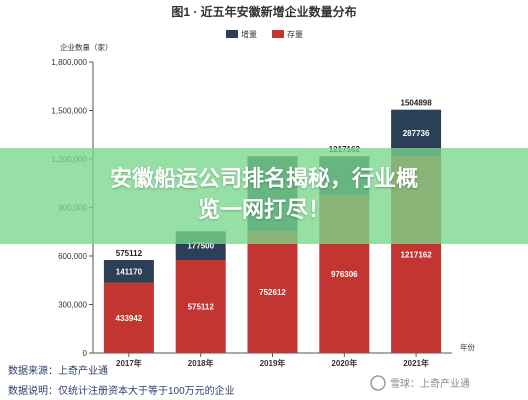 The image size is (528, 400). I want to click on y-tick-label: 0, so click(85, 353).